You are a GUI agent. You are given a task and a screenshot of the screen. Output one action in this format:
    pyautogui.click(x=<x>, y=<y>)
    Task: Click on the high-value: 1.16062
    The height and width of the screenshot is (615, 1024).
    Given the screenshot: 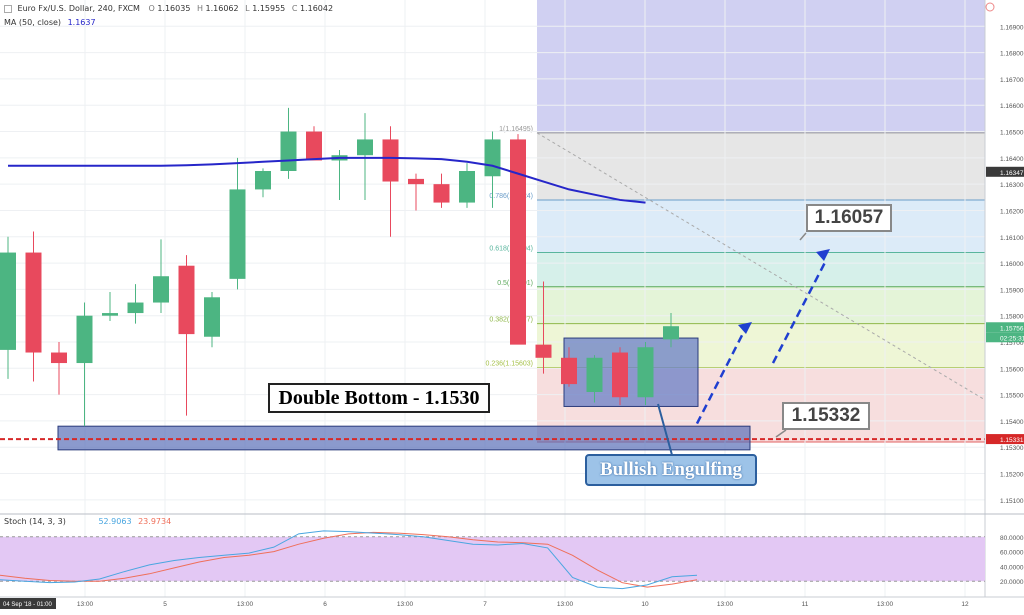 What is the action you would take?
    pyautogui.click(x=222, y=8)
    